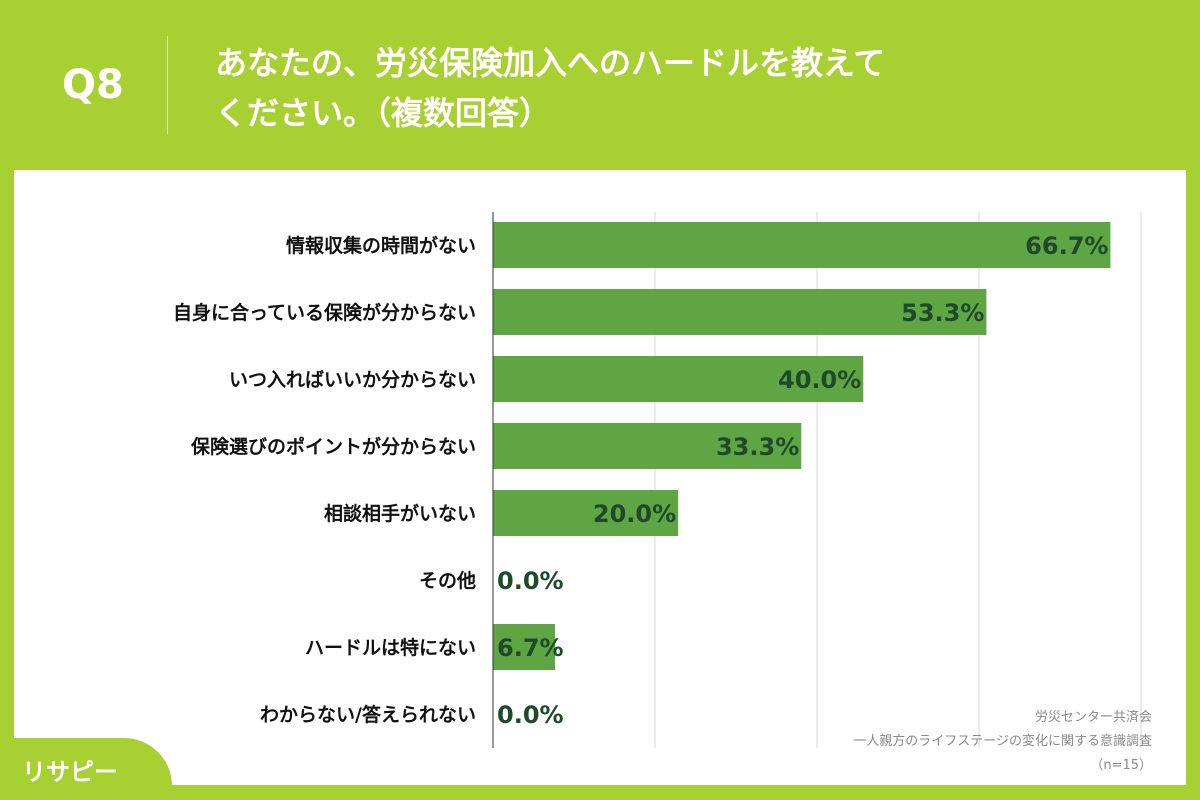 This screenshot has width=1200, height=800. Describe the element at coordinates (605, 88) in the screenshot. I see `question-title: あなたの、労災保険加入へのハードルを教えて ください。（複数回答）` at that location.